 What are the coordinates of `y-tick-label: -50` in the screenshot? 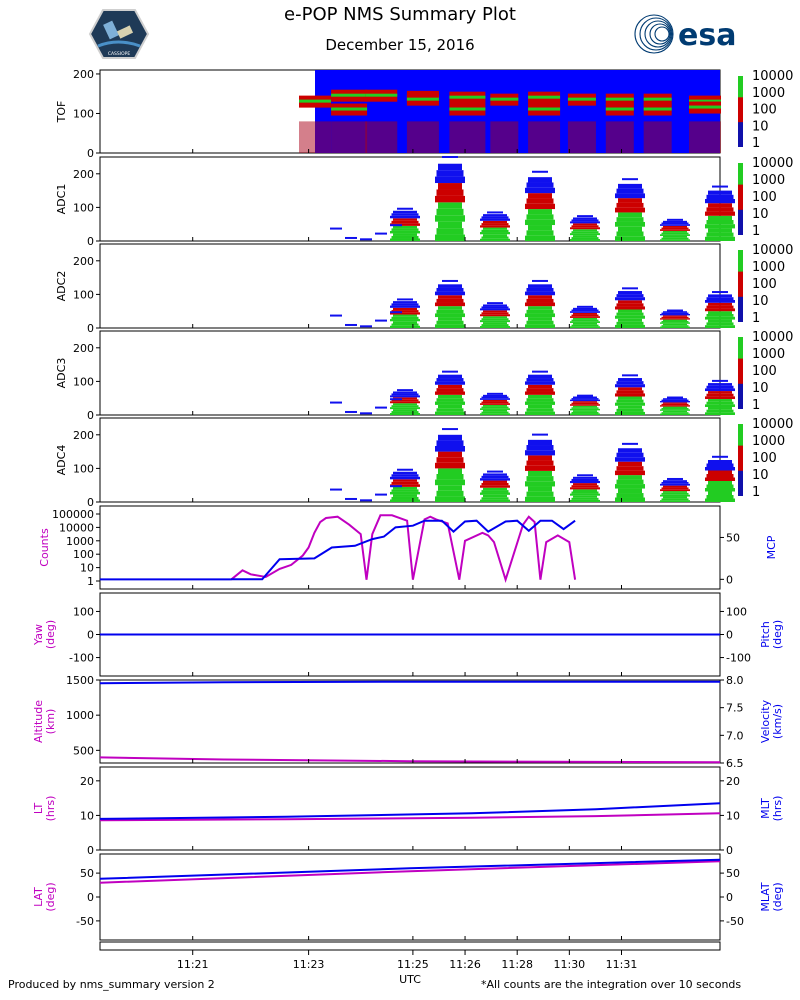 It's located at (85, 921).